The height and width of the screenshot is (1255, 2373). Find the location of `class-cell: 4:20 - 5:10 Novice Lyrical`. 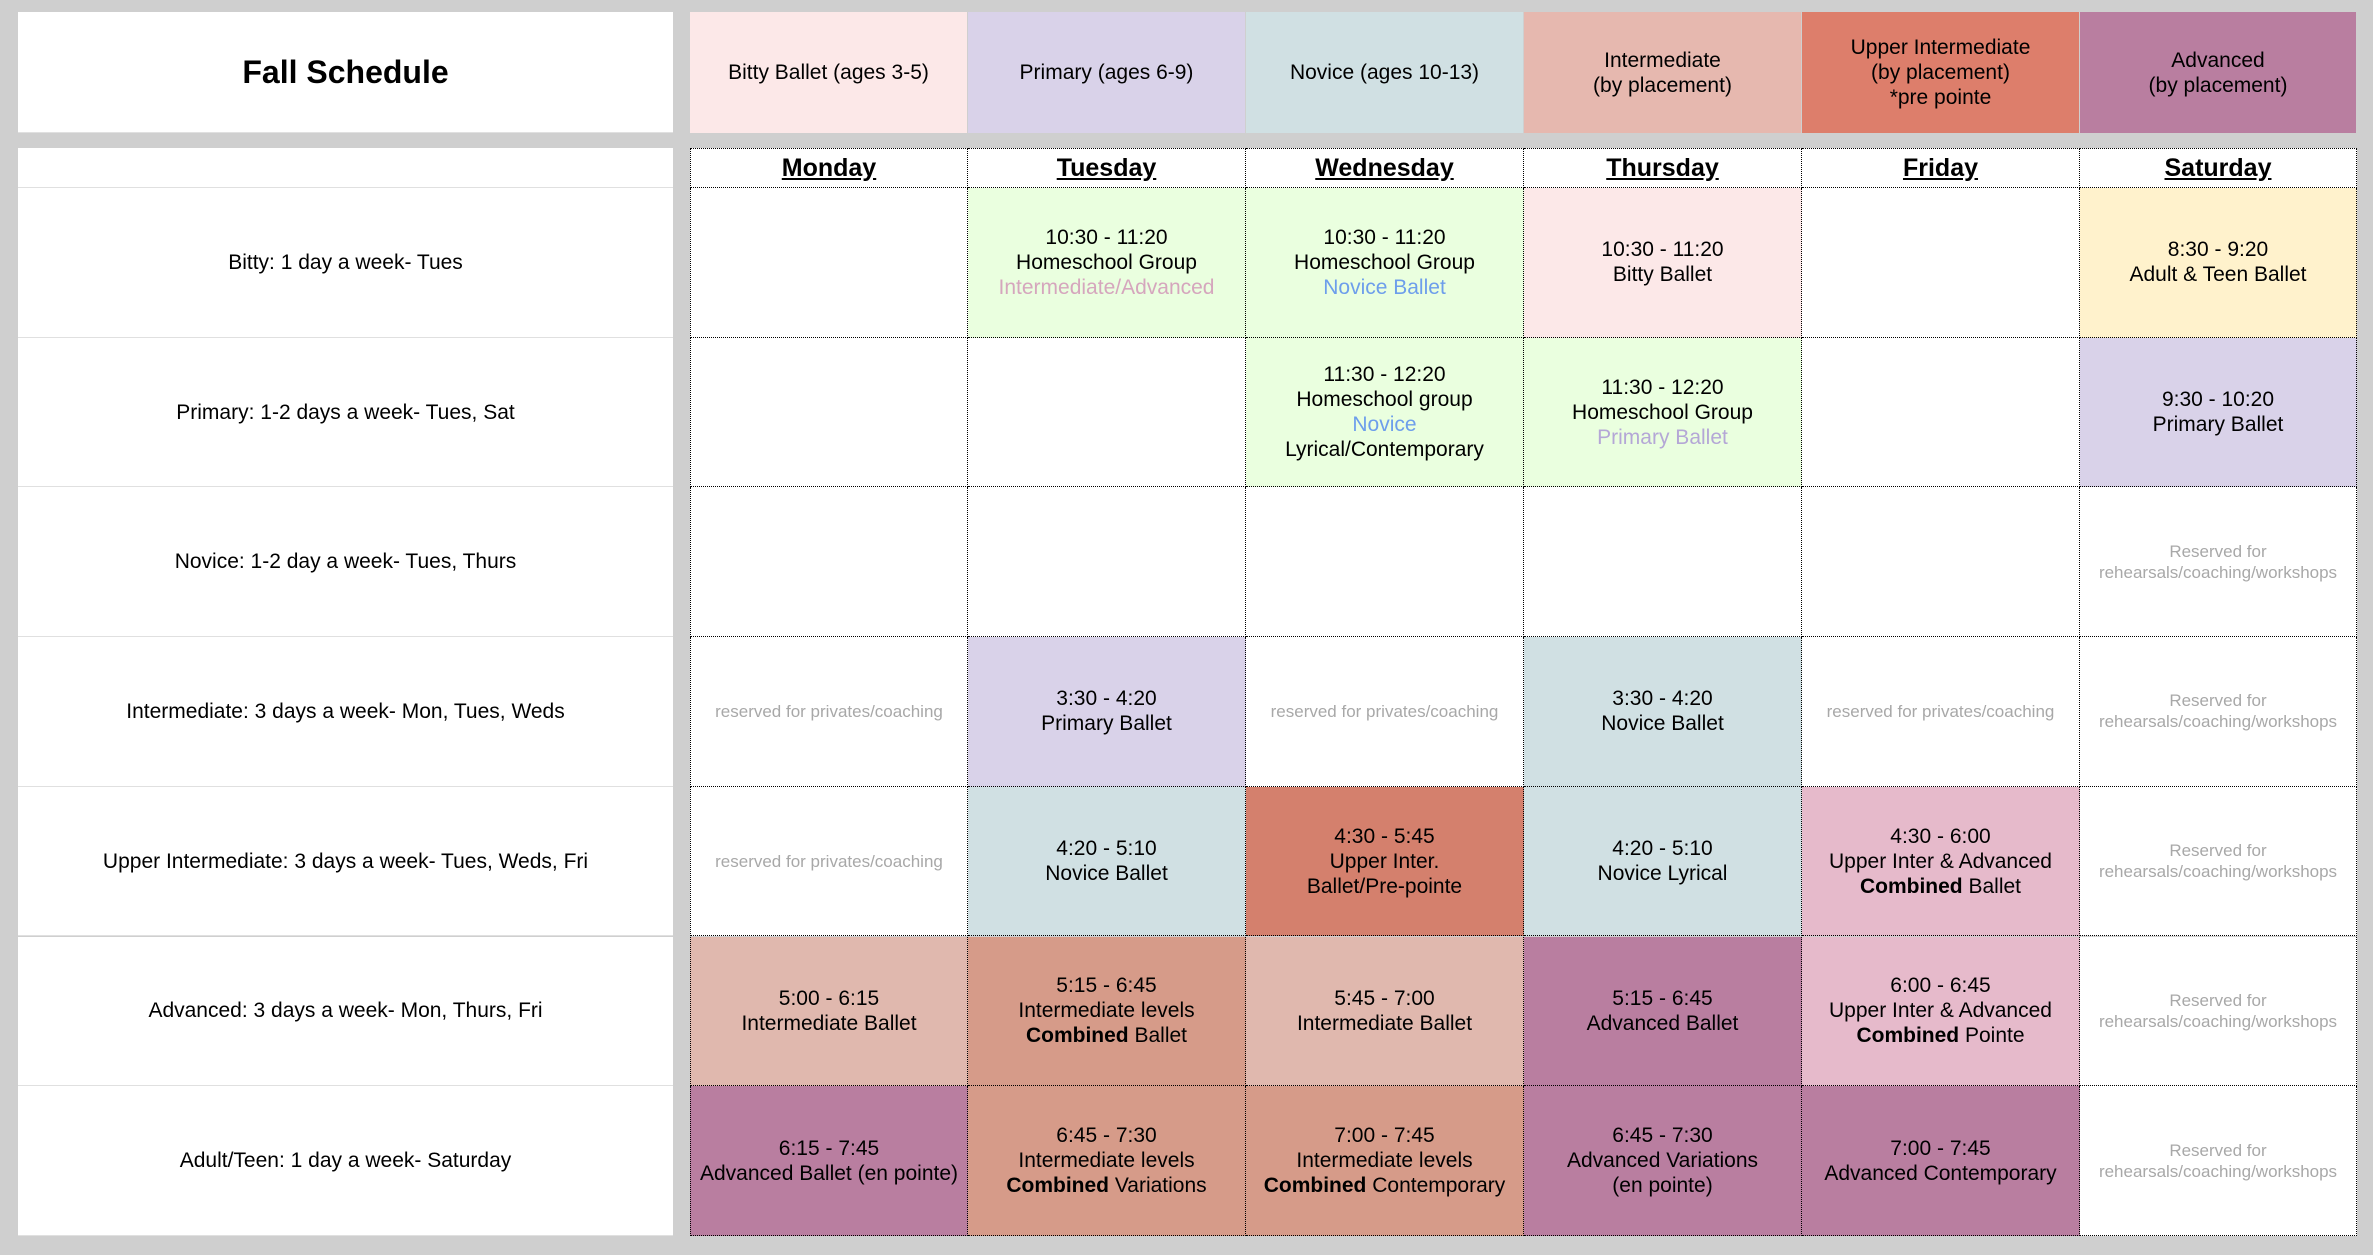

class-cell: 4:20 - 5:10 Novice Lyrical is located at coordinates (1663, 861).